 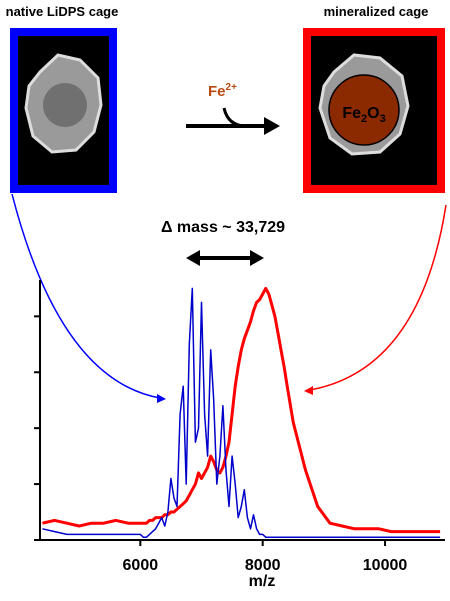 What do you see at coordinates (378, 297) in the screenshot?
I see `red-connector` at bounding box center [378, 297].